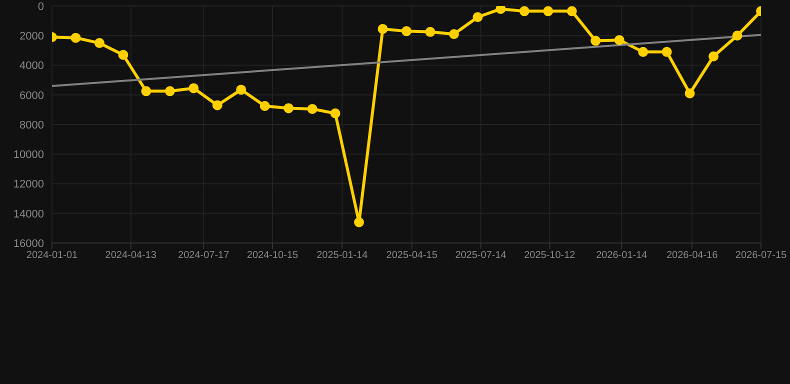 This screenshot has width=790, height=384. Describe the element at coordinates (28, 244) in the screenshot. I see `y-tick-label: 16000` at that location.